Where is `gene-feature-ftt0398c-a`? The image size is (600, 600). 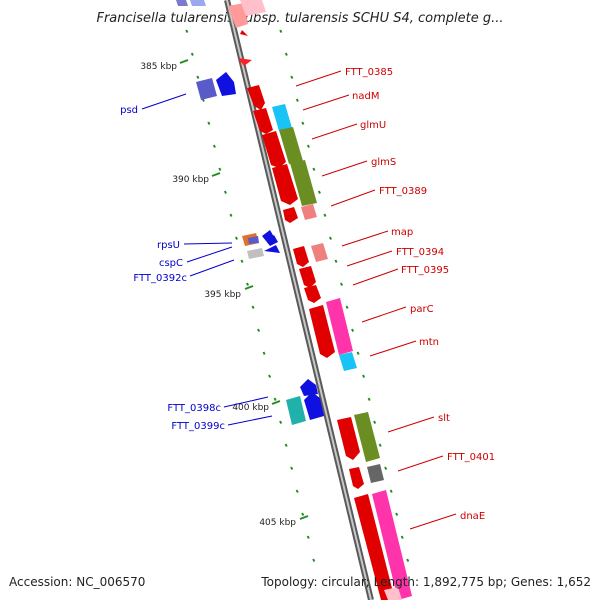
gene-feature-ftt0398c-a is located at coordinates (309, 387).